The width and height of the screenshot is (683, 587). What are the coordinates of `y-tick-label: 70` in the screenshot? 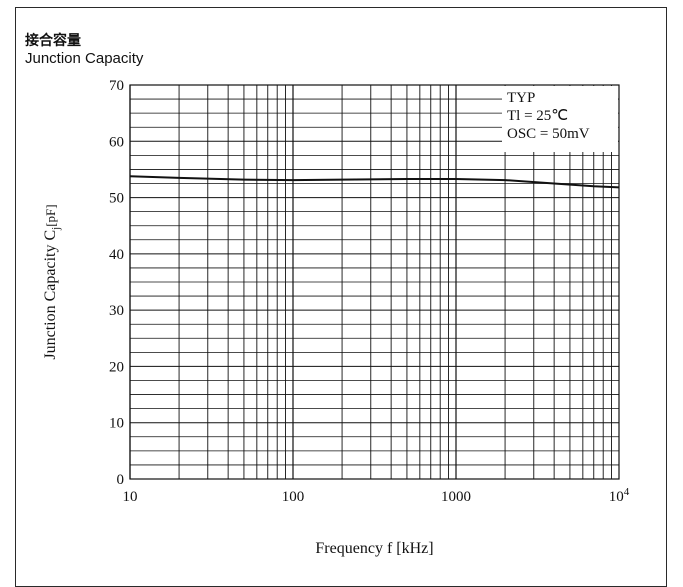 It's located at (116, 86).